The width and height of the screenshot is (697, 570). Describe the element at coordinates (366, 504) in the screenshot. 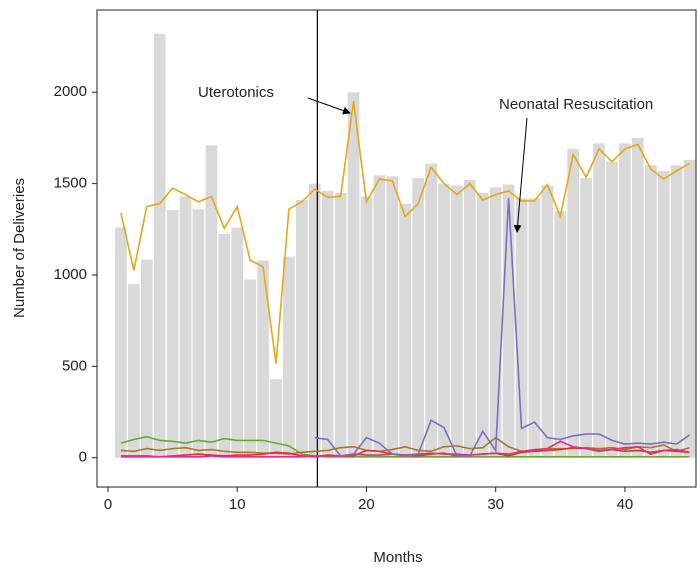

I see `x-tick-label: 20` at that location.